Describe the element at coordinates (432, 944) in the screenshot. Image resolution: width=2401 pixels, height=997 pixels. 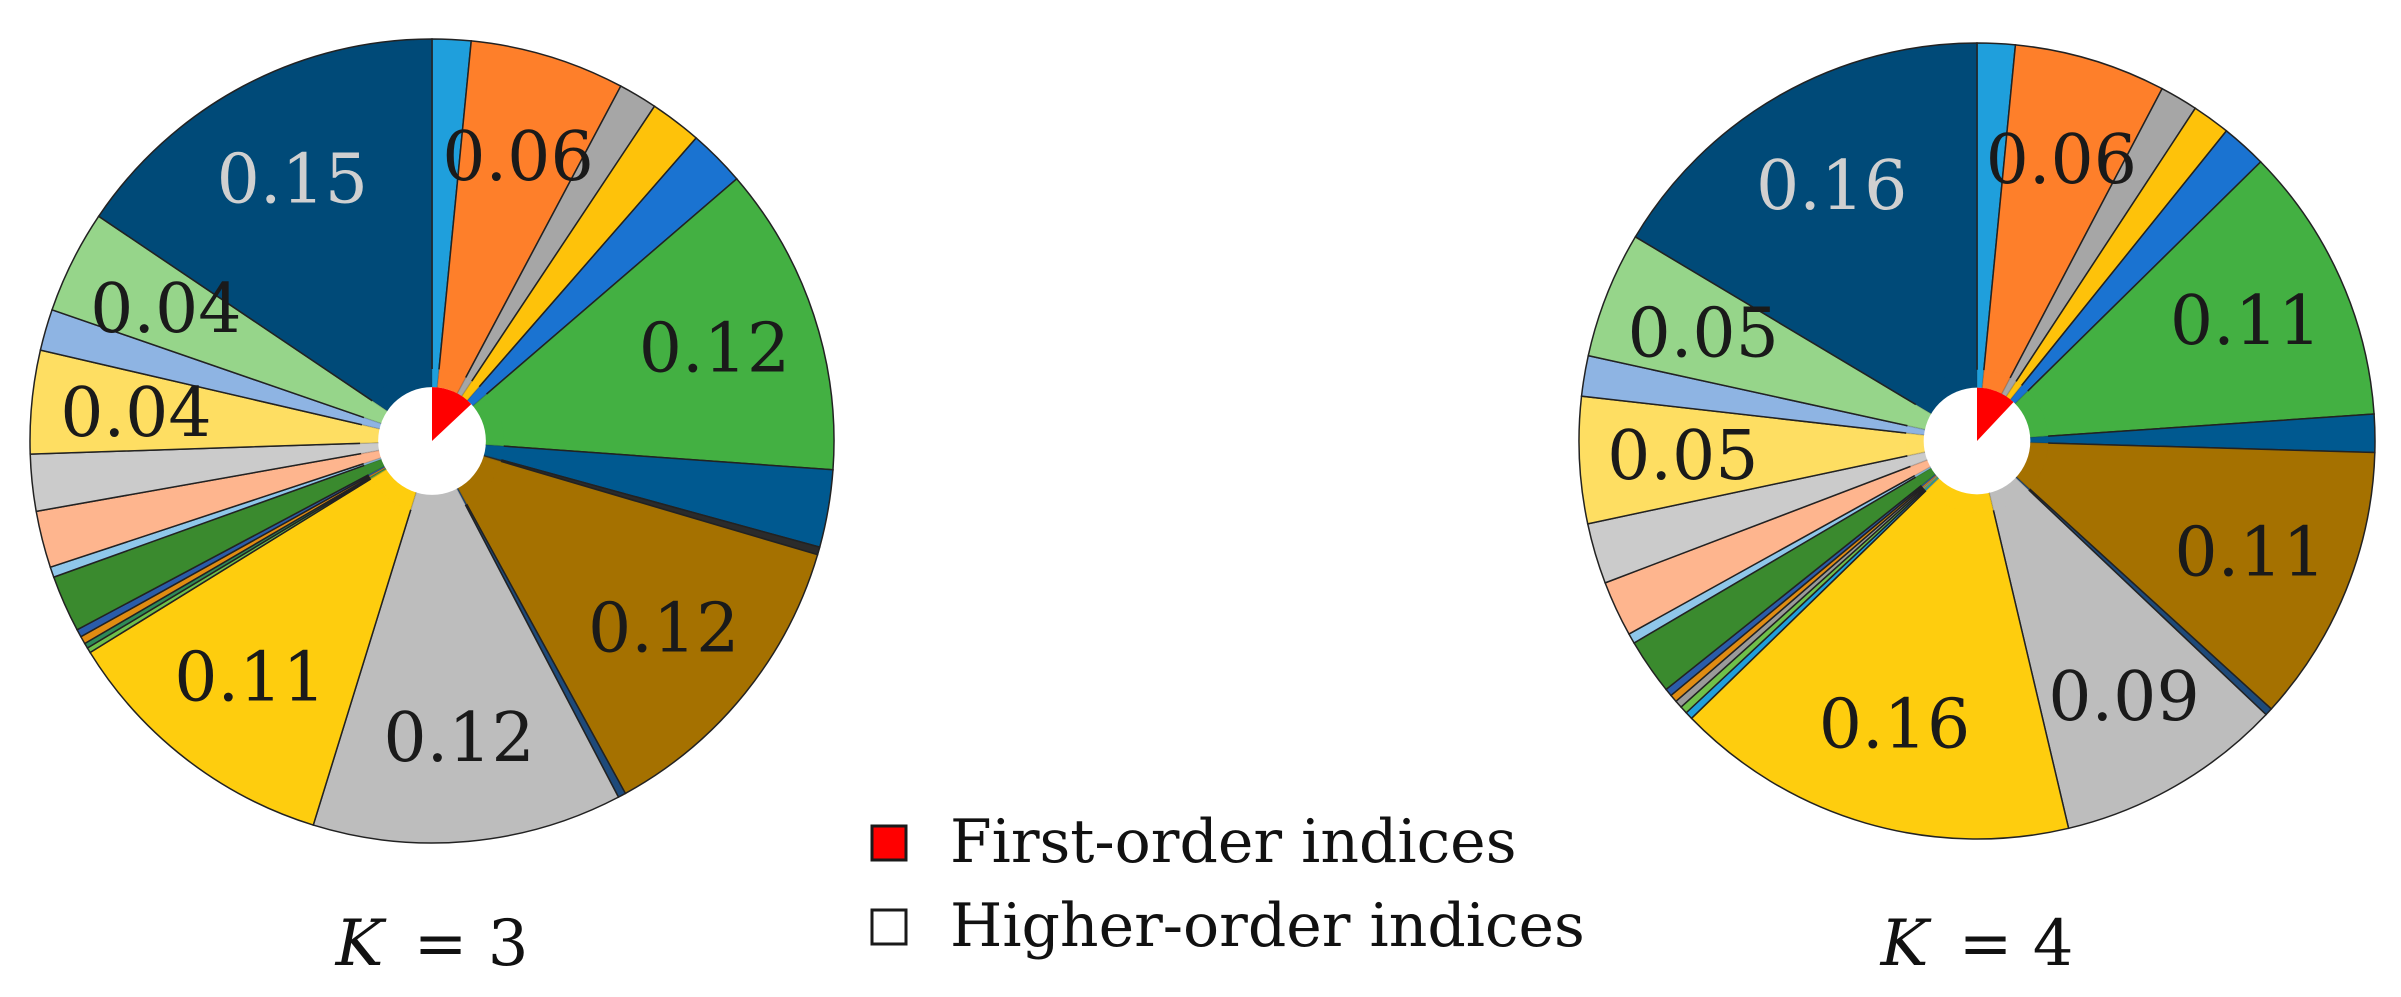
I see `caption-k3: K = 3` at that location.